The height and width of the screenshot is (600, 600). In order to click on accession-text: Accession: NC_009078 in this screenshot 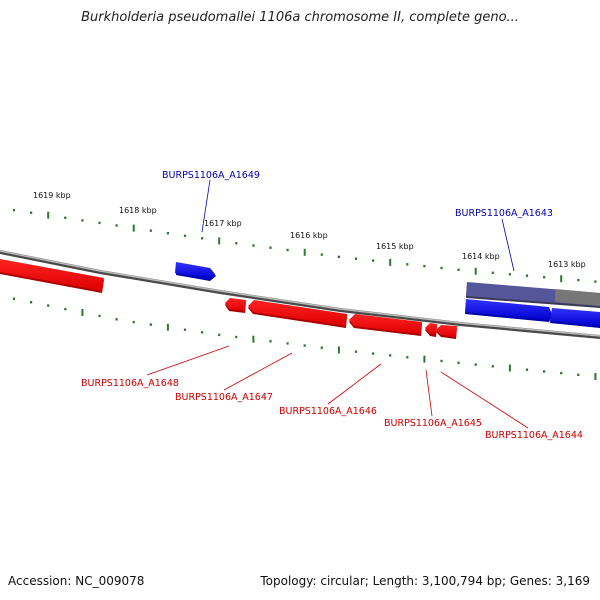, I will do `click(76, 581)`.